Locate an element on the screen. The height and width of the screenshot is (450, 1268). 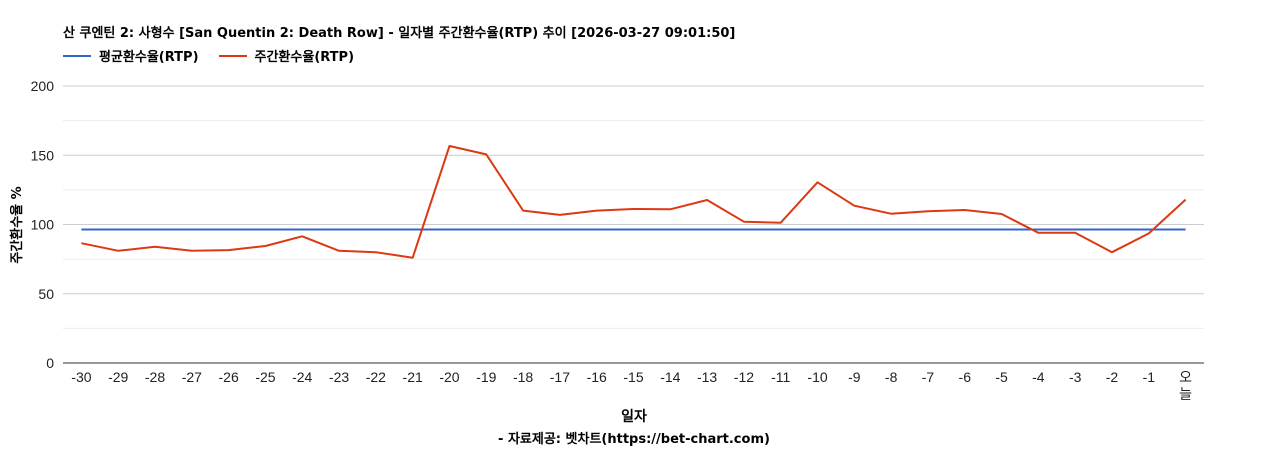
x-tick-label: -23 is located at coordinates (339, 377).